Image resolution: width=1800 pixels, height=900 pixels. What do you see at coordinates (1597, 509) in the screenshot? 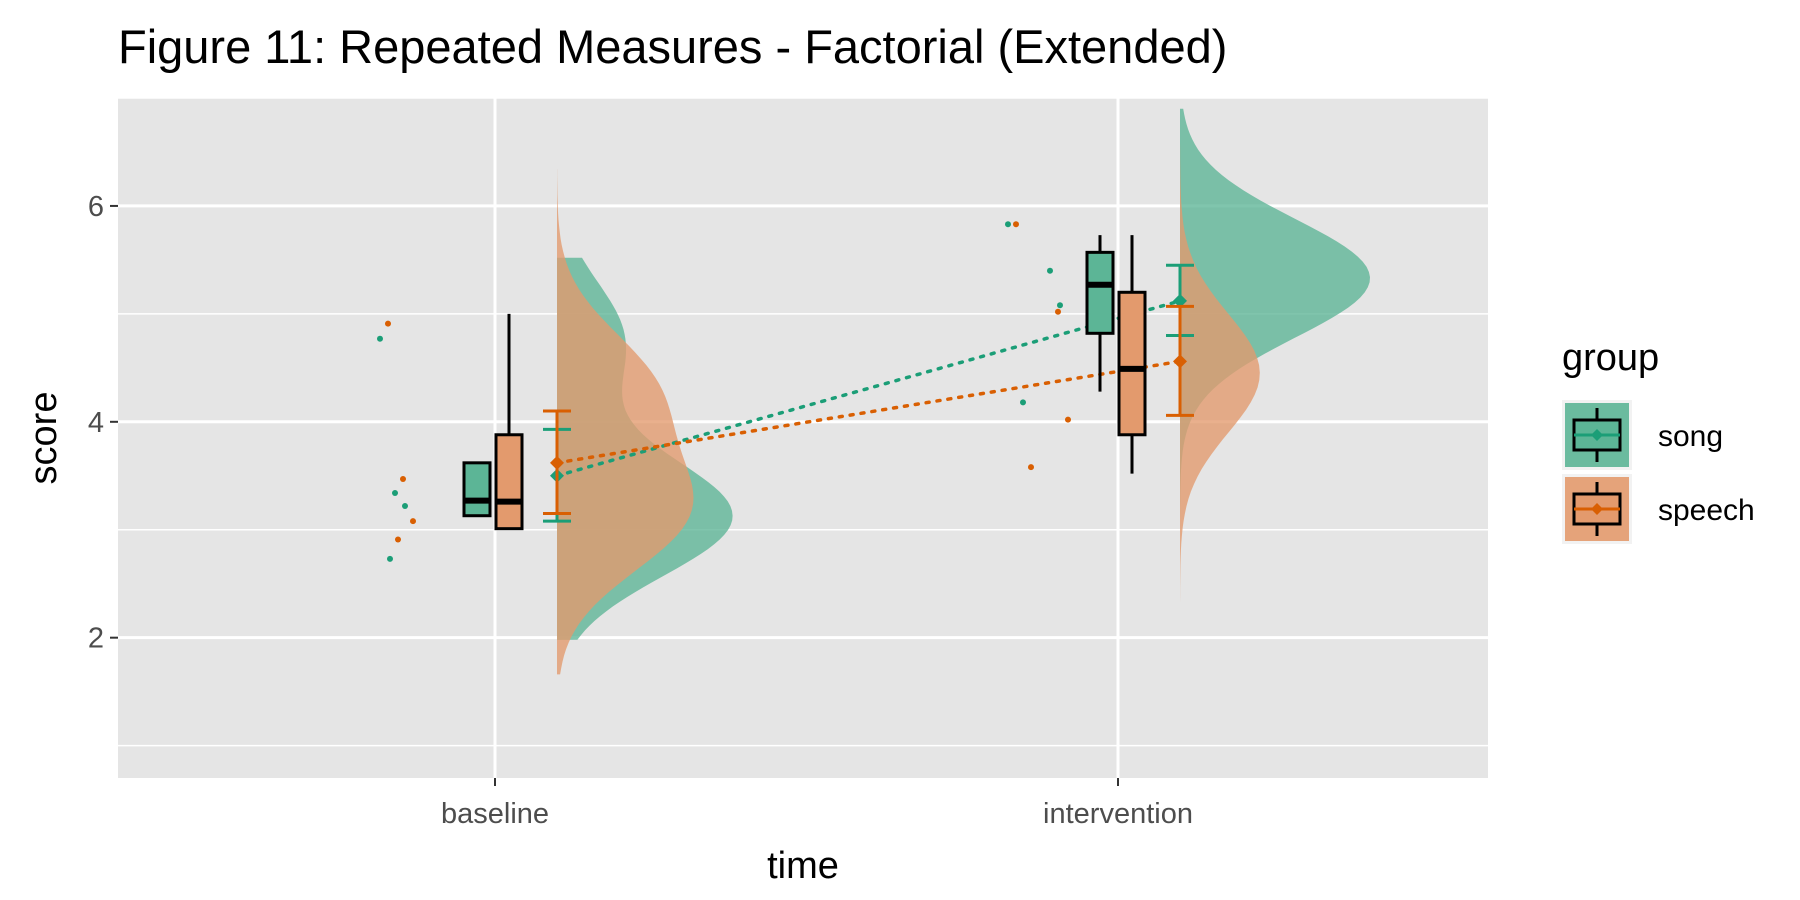
I see `legend-key-marker-speech` at bounding box center [1597, 509].